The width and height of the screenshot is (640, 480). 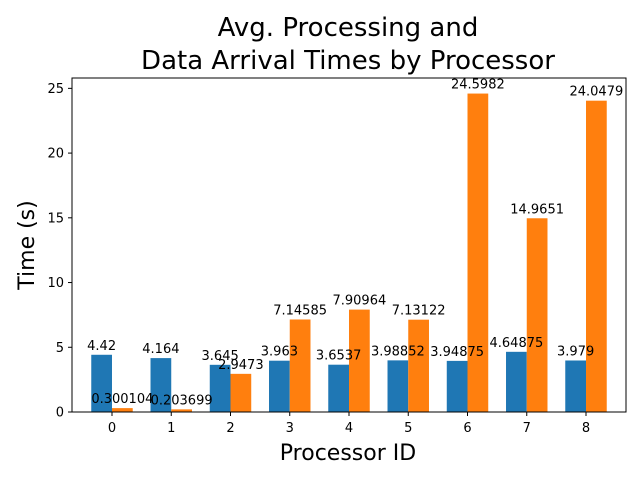 I want to click on data-label-series-2-processor-7: 14.9651, so click(x=537, y=209).